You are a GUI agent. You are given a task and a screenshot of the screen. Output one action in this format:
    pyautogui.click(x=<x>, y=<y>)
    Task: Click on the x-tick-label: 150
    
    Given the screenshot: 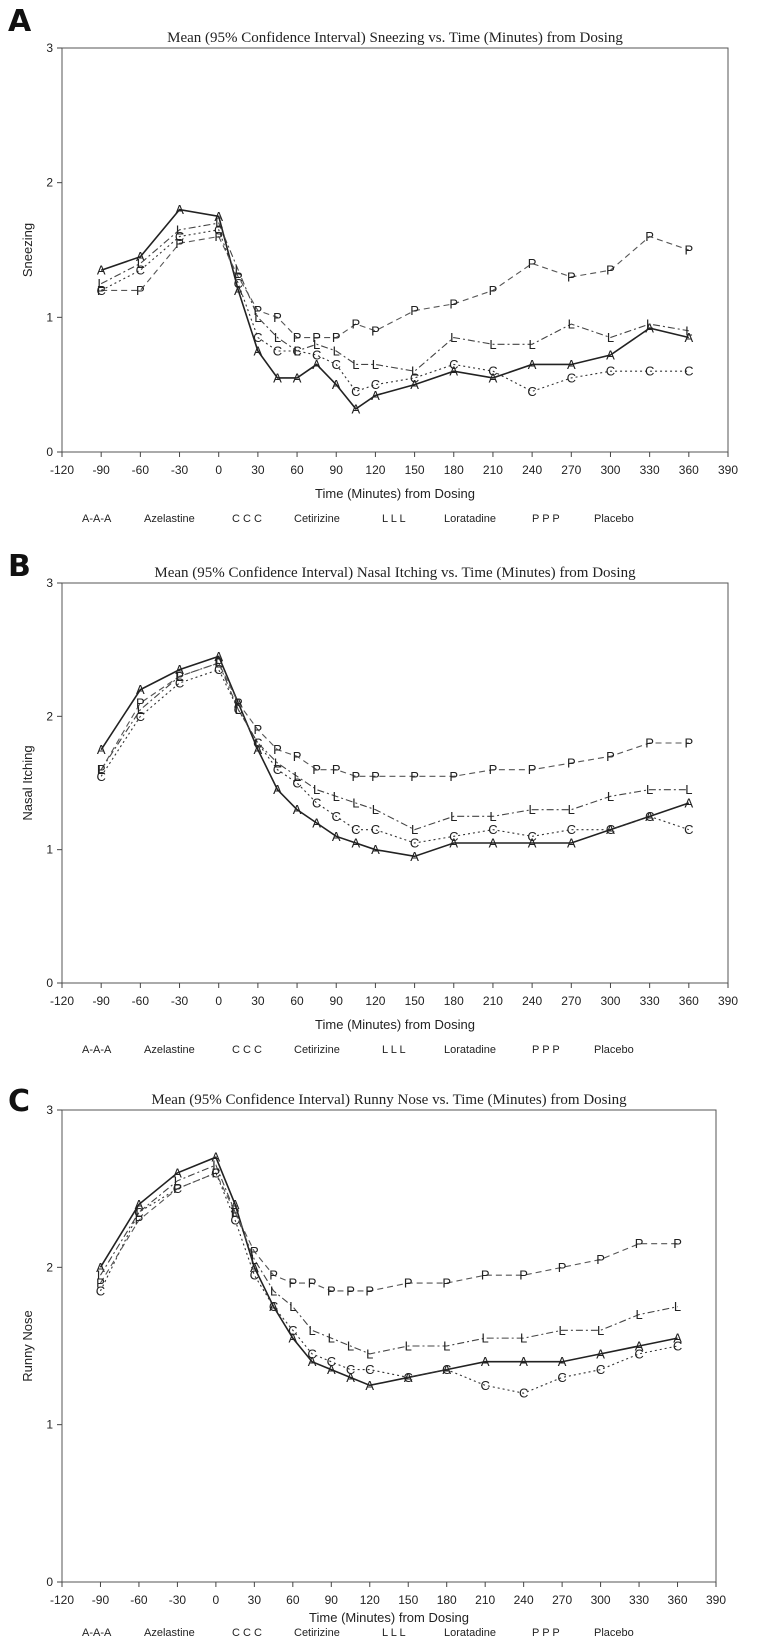 What is the action you would take?
    pyautogui.click(x=415, y=1001)
    